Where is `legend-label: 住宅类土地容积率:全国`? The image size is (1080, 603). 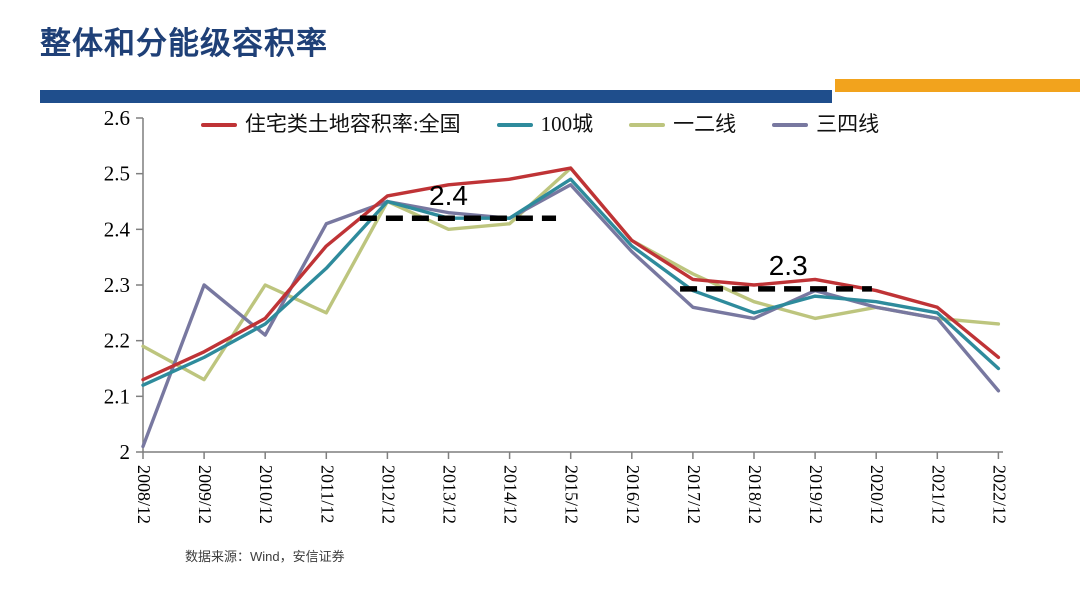
legend-label: 住宅类土地容积率:全国 is located at coordinates (352, 124).